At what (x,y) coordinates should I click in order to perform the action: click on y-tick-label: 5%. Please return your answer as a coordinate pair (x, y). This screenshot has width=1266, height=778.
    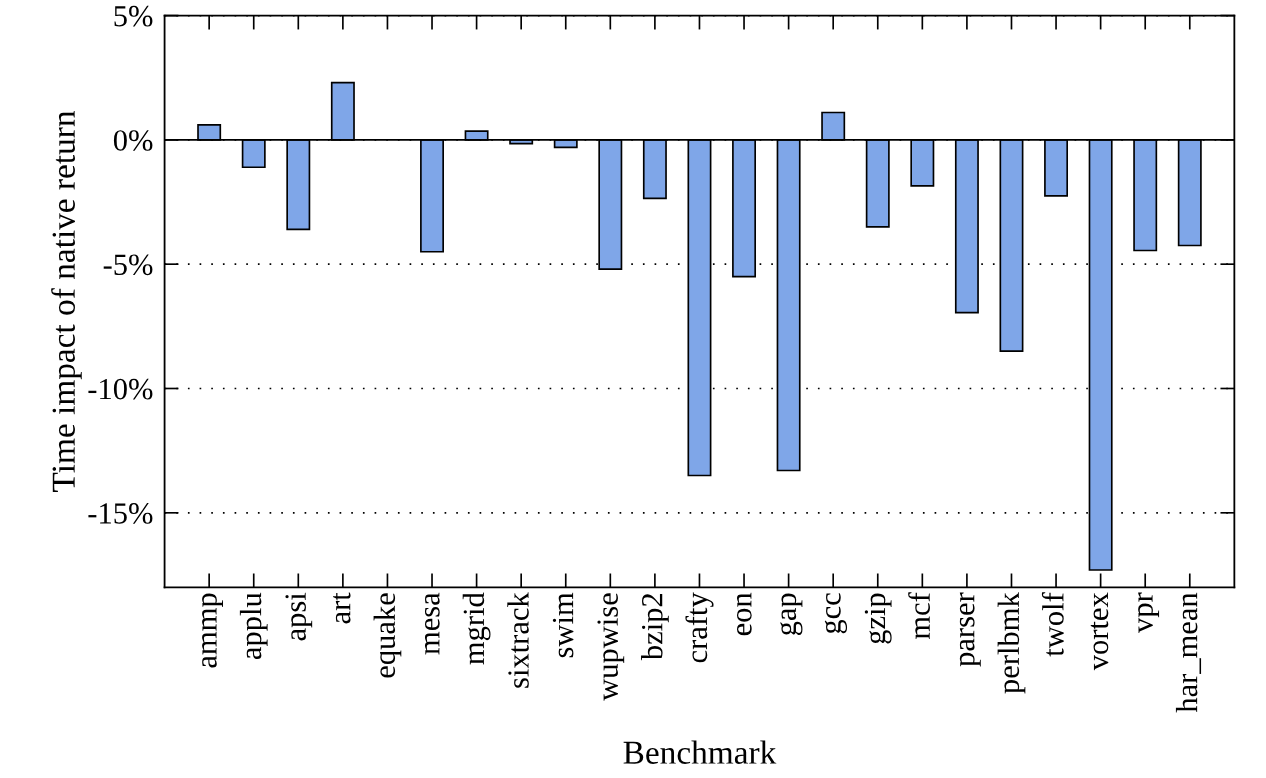
    Looking at the image, I should click on (133, 16).